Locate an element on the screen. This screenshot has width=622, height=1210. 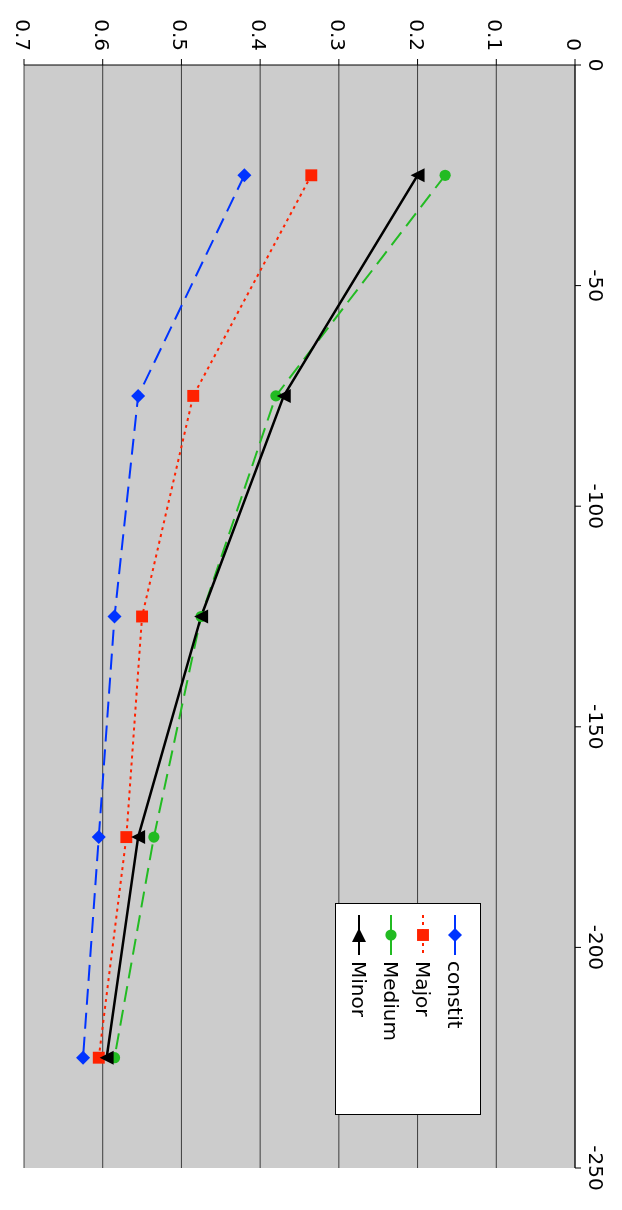
y-tick-label: -100 is located at coordinates (596, 506).